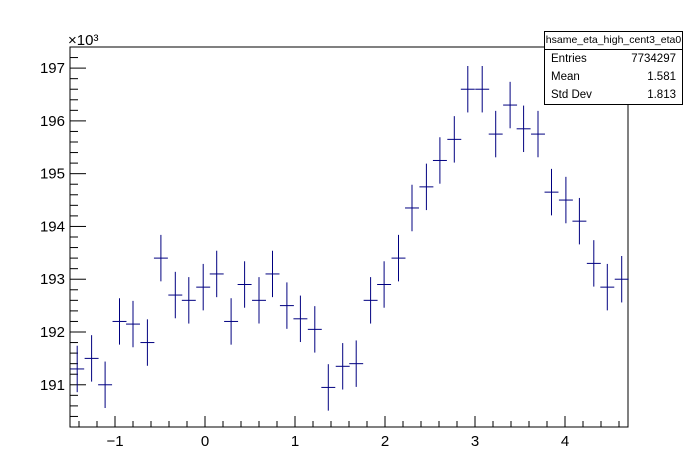 The image size is (698, 476). What do you see at coordinates (114, 441) in the screenshot?
I see `x-tick-label: −1` at bounding box center [114, 441].